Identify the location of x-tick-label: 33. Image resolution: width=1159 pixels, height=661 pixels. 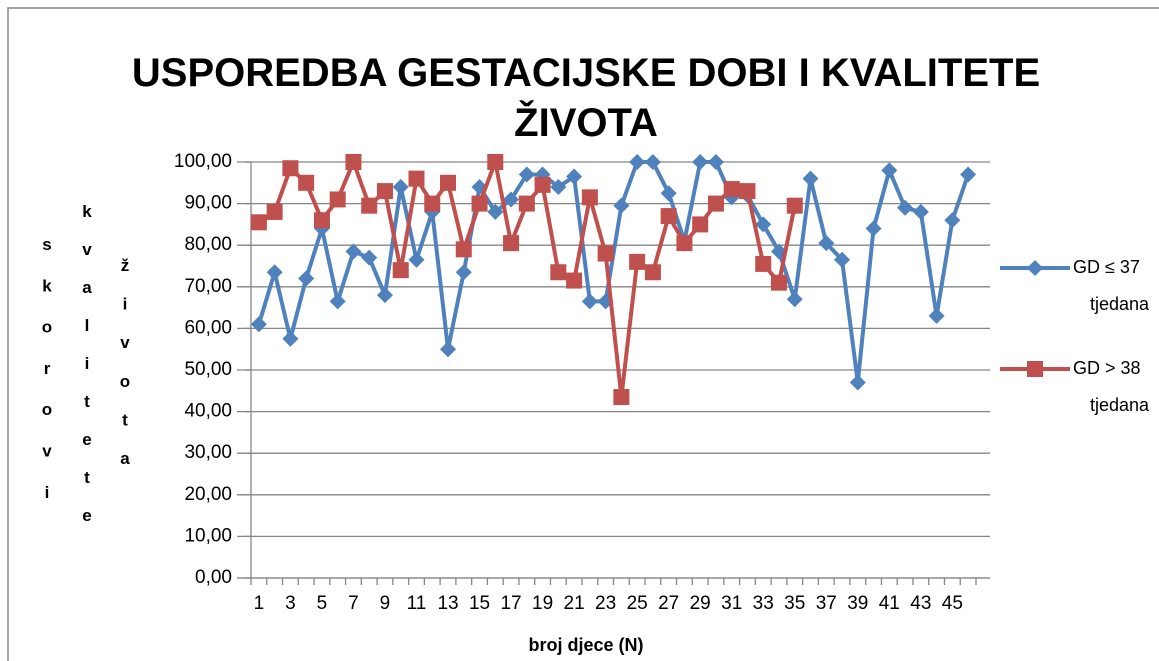
(763, 603).